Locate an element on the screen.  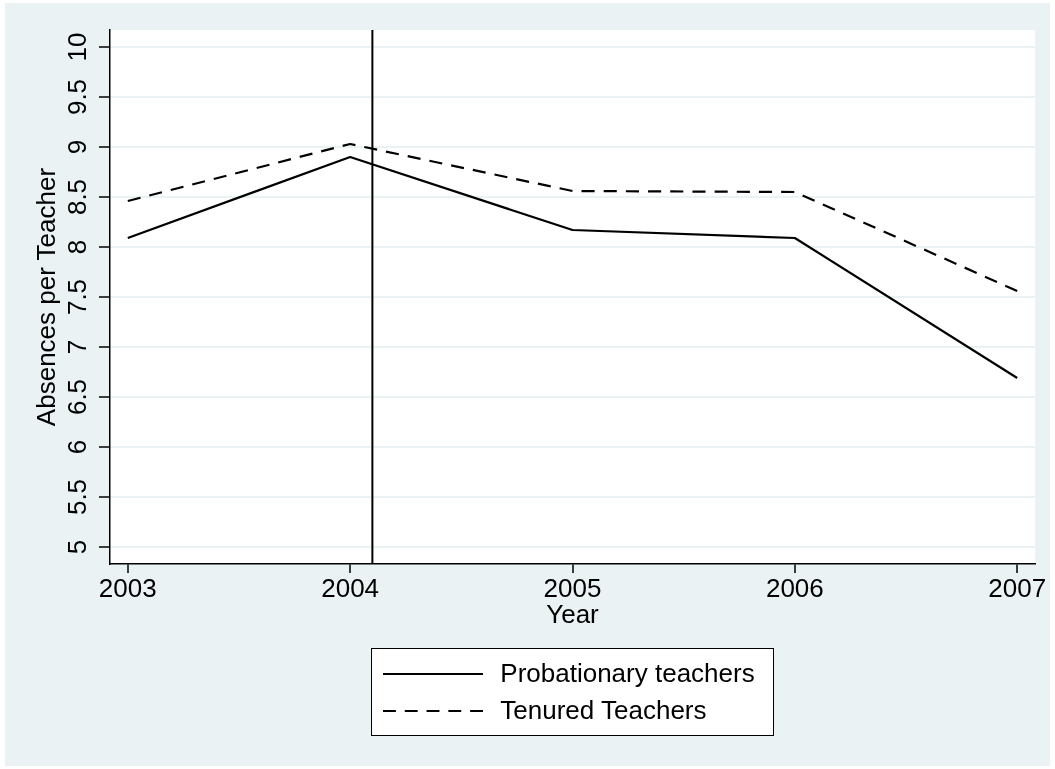
x-tick-label: 2004 is located at coordinates (350, 587).